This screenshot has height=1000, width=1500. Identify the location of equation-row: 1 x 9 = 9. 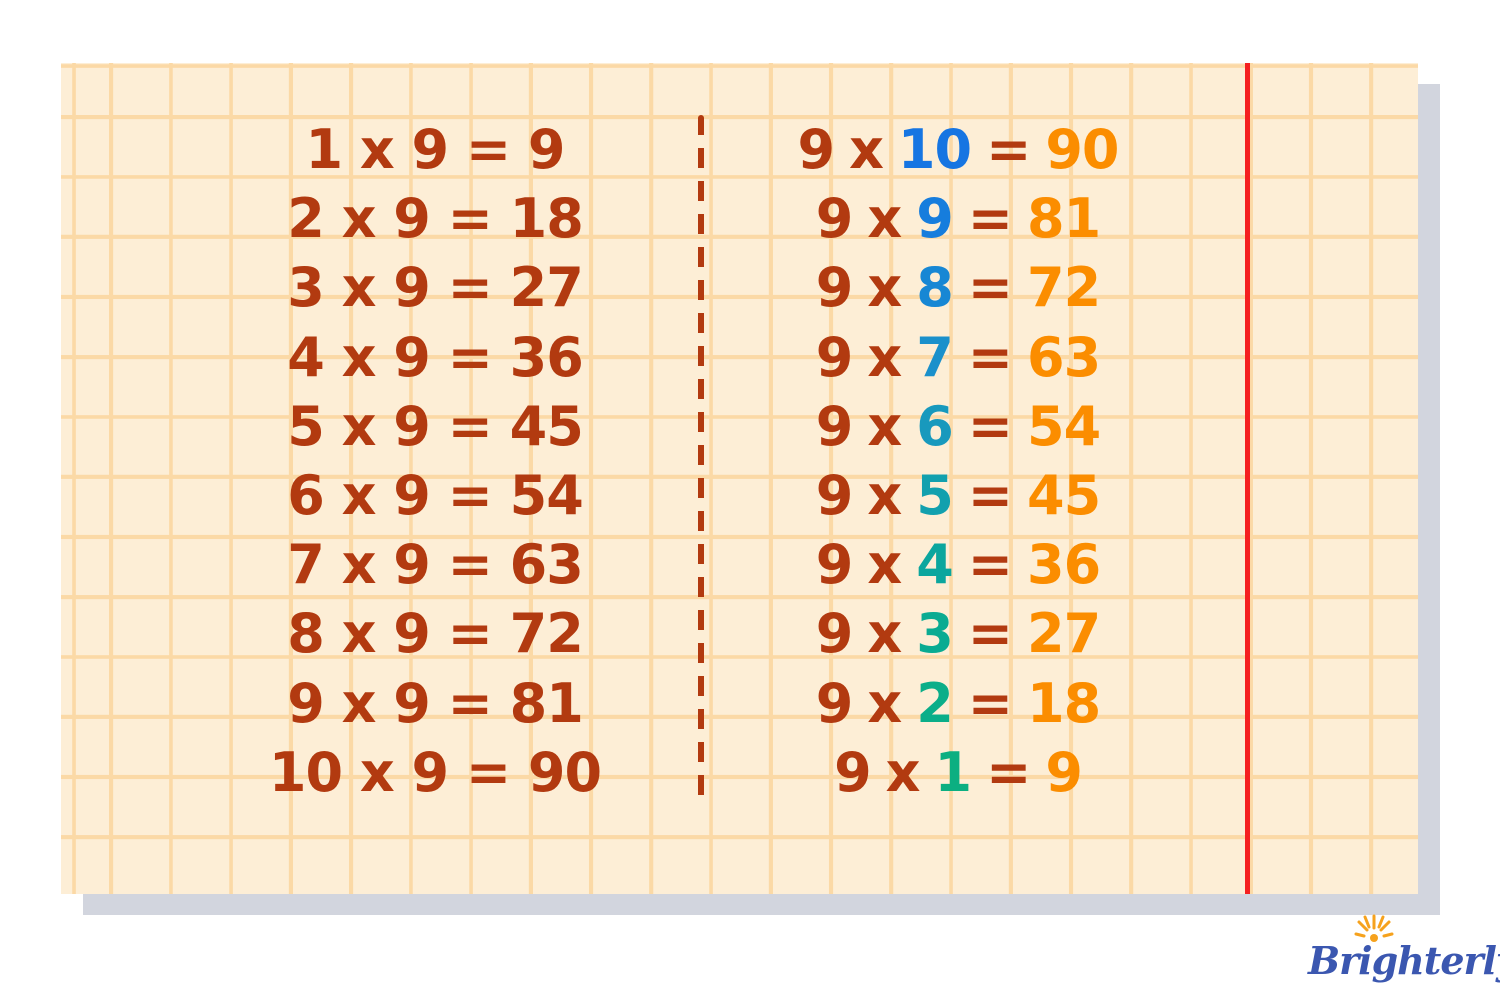
(435, 150).